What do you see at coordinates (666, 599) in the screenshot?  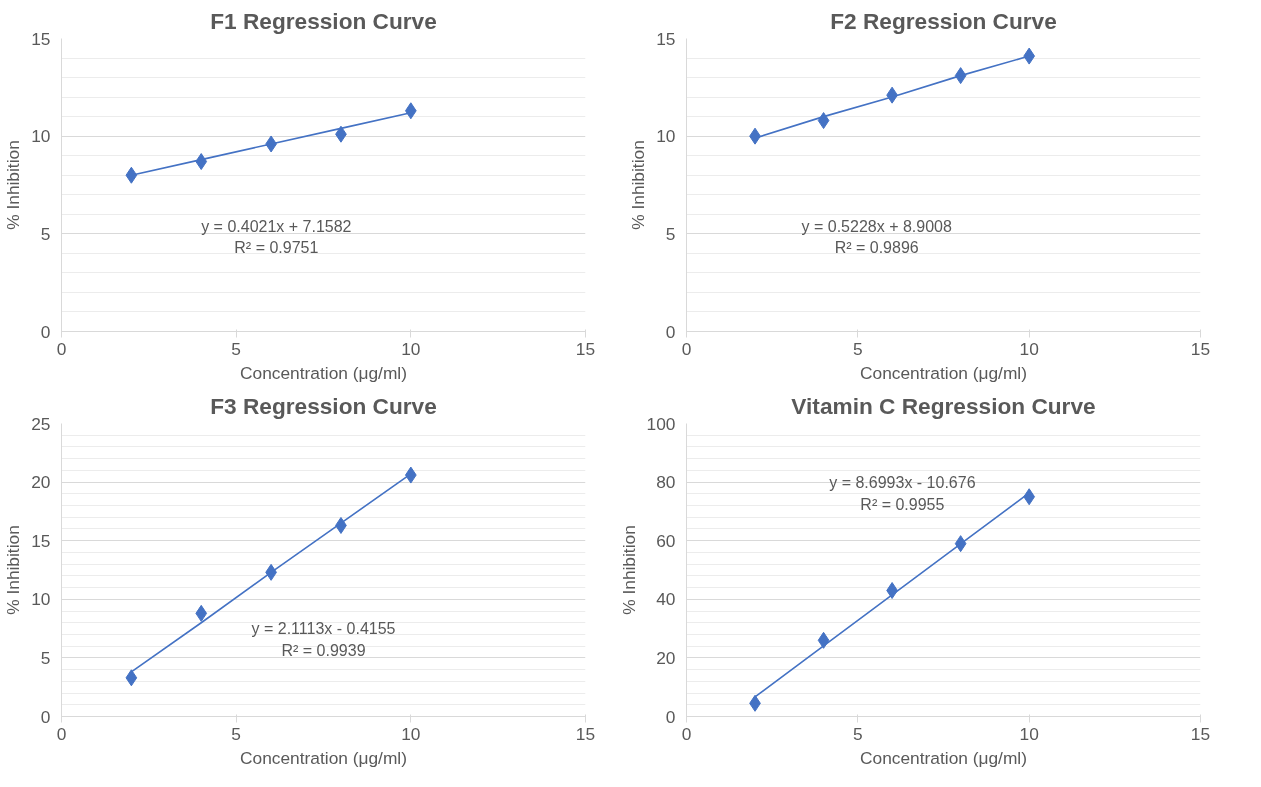 I see `y-tick-label: 40` at bounding box center [666, 599].